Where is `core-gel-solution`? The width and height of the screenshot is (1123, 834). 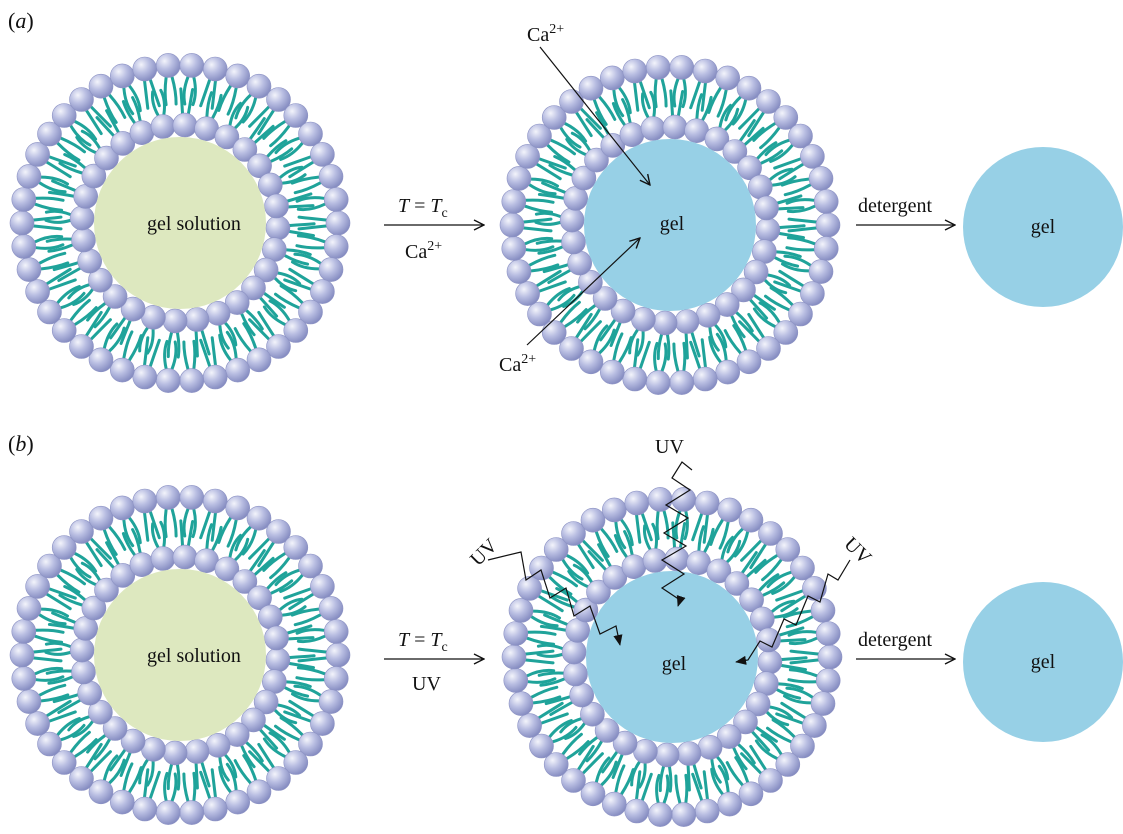
core-gel-solution is located at coordinates (180, 223).